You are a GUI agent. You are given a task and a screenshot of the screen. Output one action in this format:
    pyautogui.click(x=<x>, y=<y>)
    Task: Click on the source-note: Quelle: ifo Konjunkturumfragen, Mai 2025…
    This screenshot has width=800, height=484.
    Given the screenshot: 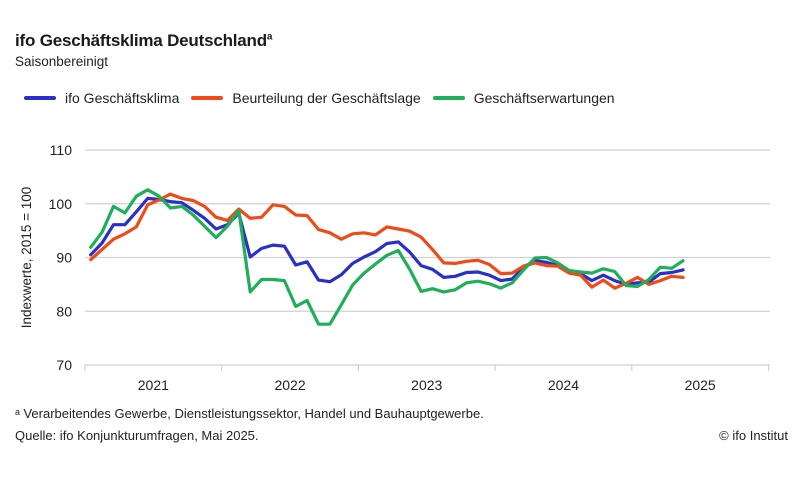 What is the action you would take?
    pyautogui.click(x=137, y=435)
    